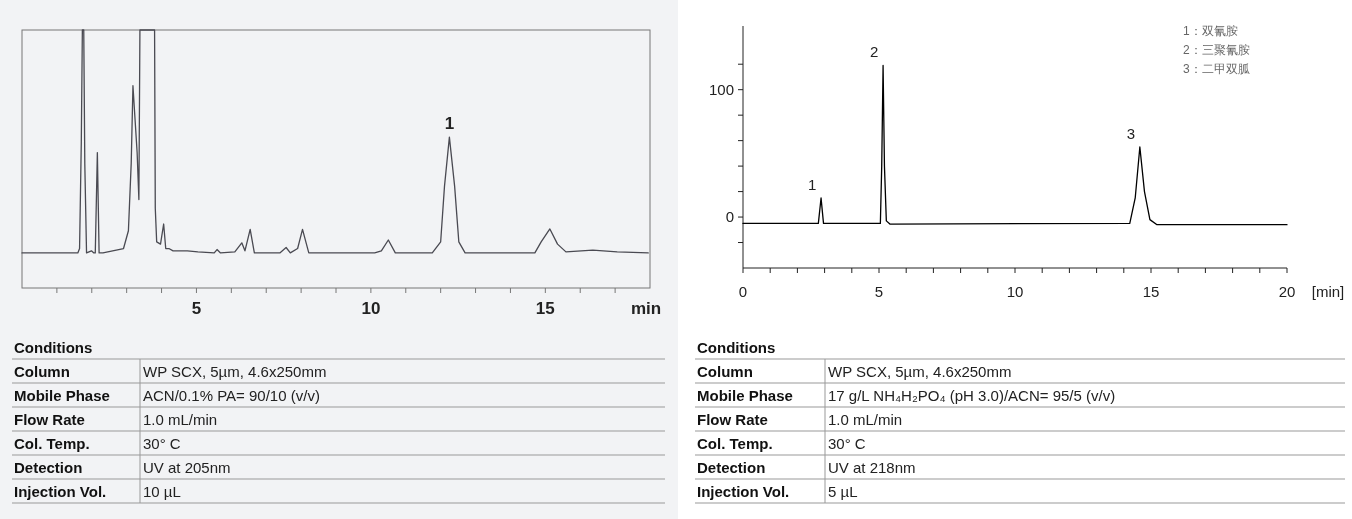 The width and height of the screenshot is (1352, 519). Describe the element at coordinates (646, 308) in the screenshot. I see `x-axis-title: min` at that location.